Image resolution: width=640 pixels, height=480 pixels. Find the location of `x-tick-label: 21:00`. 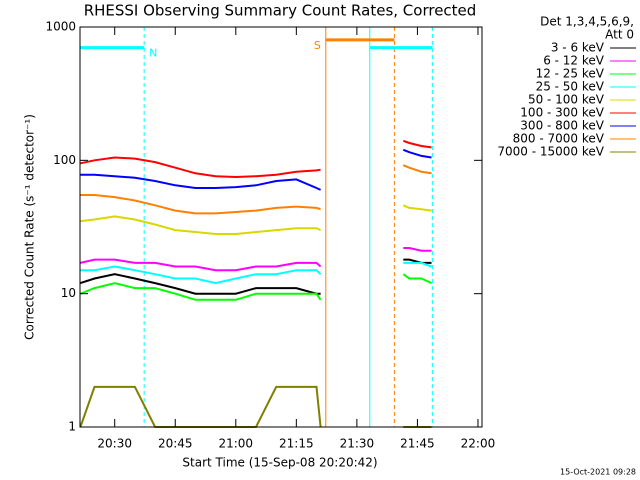

x-tick-label: 21:00 is located at coordinates (235, 444).